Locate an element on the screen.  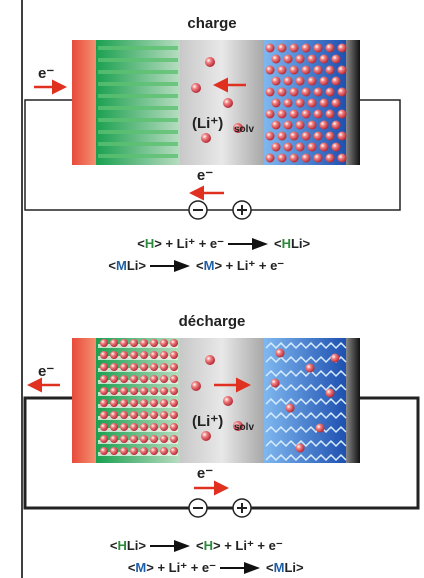
title: décharge is located at coordinates (212, 321).